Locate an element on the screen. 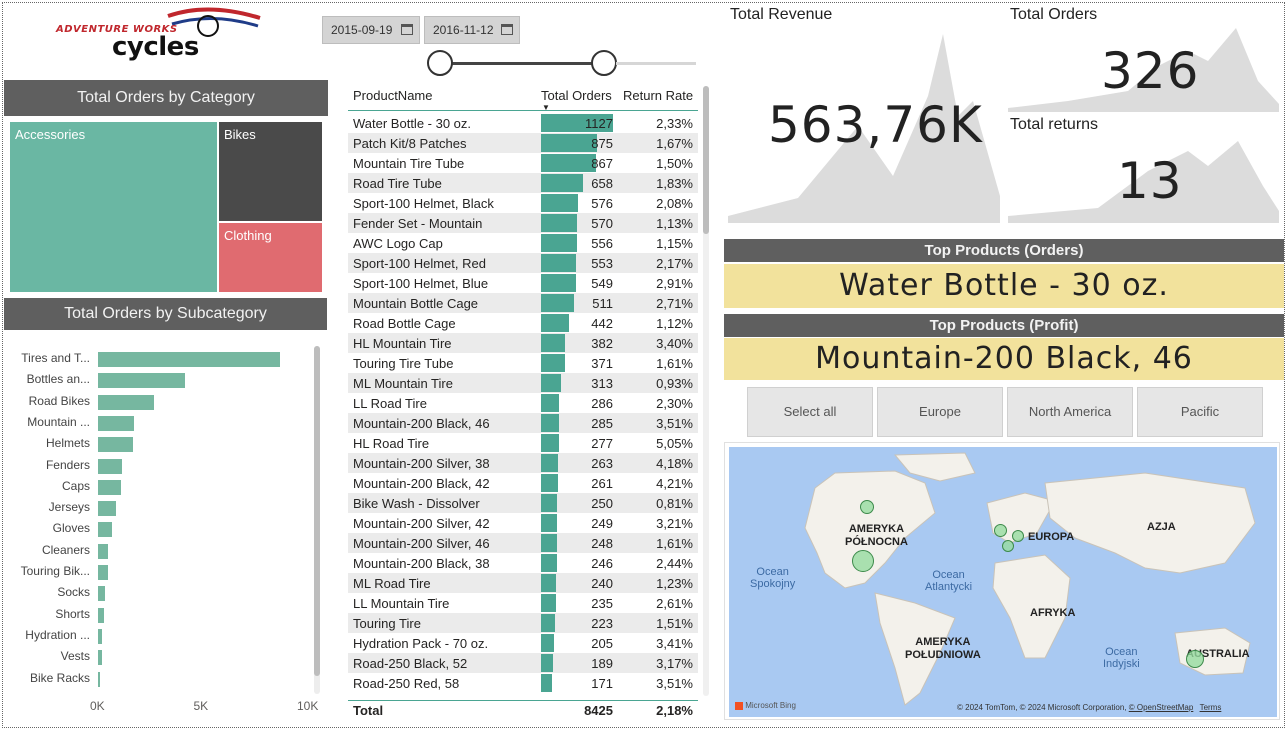  col-header-orders: Total Orders is located at coordinates (576, 95).